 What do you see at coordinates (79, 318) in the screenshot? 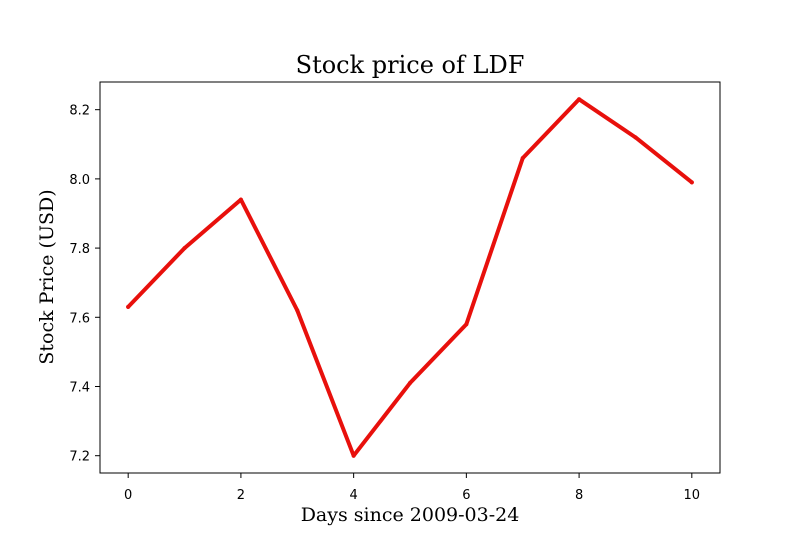
I see `y-tick-label: 7.6` at bounding box center [79, 318].